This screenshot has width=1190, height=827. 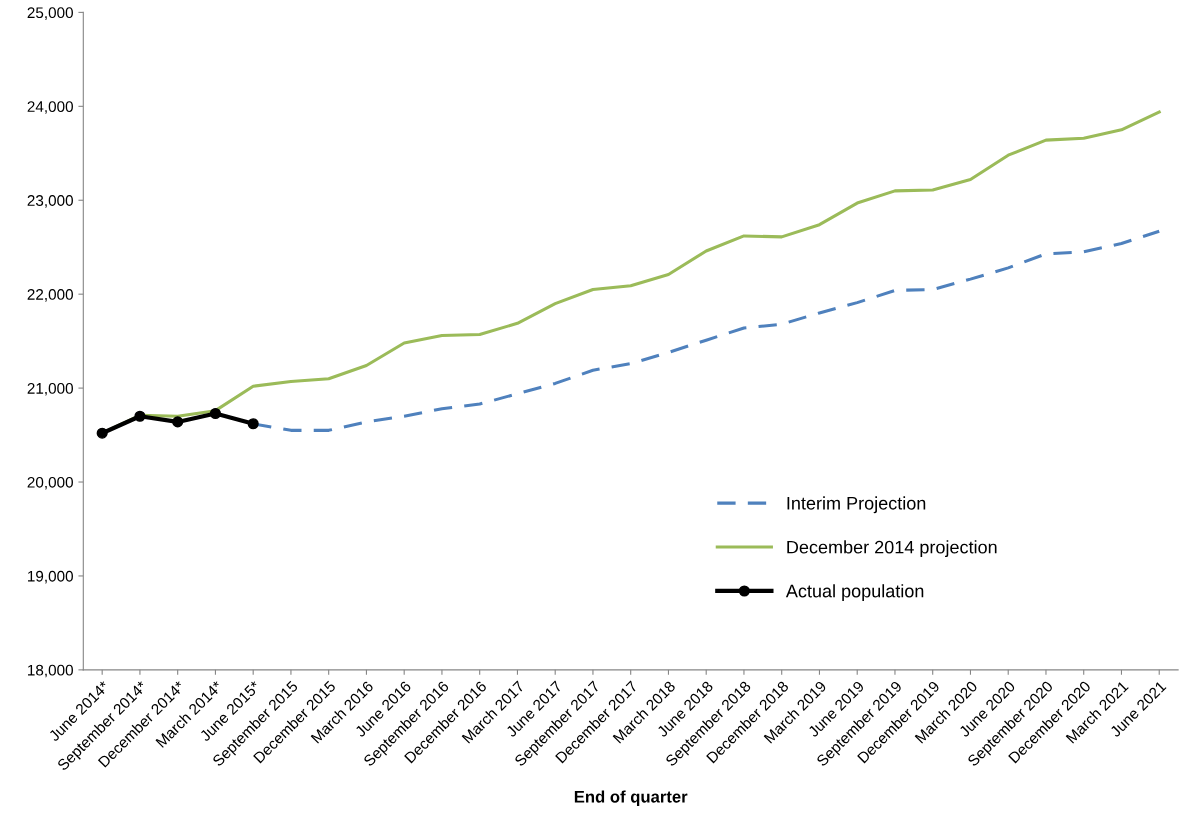 What do you see at coordinates (50, 201) in the screenshot?
I see `y-tick-label: 23,000` at bounding box center [50, 201].